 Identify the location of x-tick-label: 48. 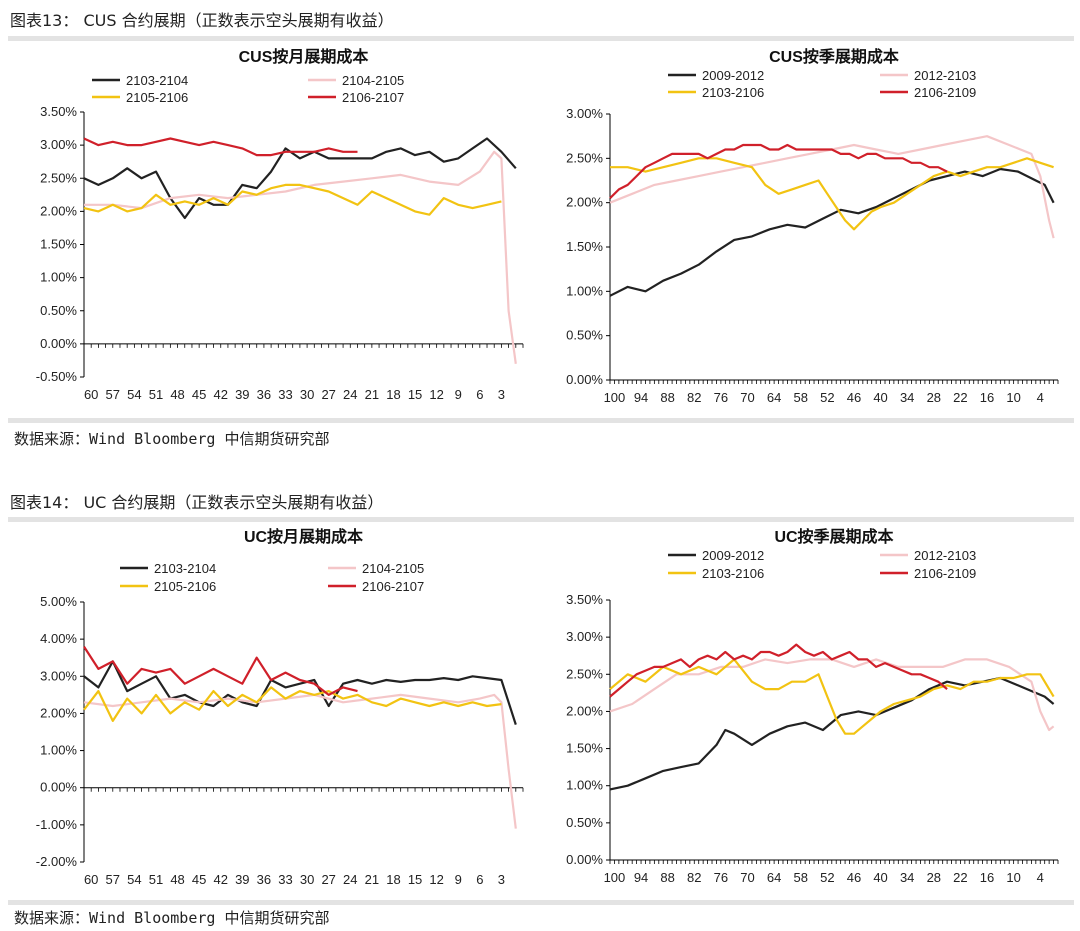
(177, 394).